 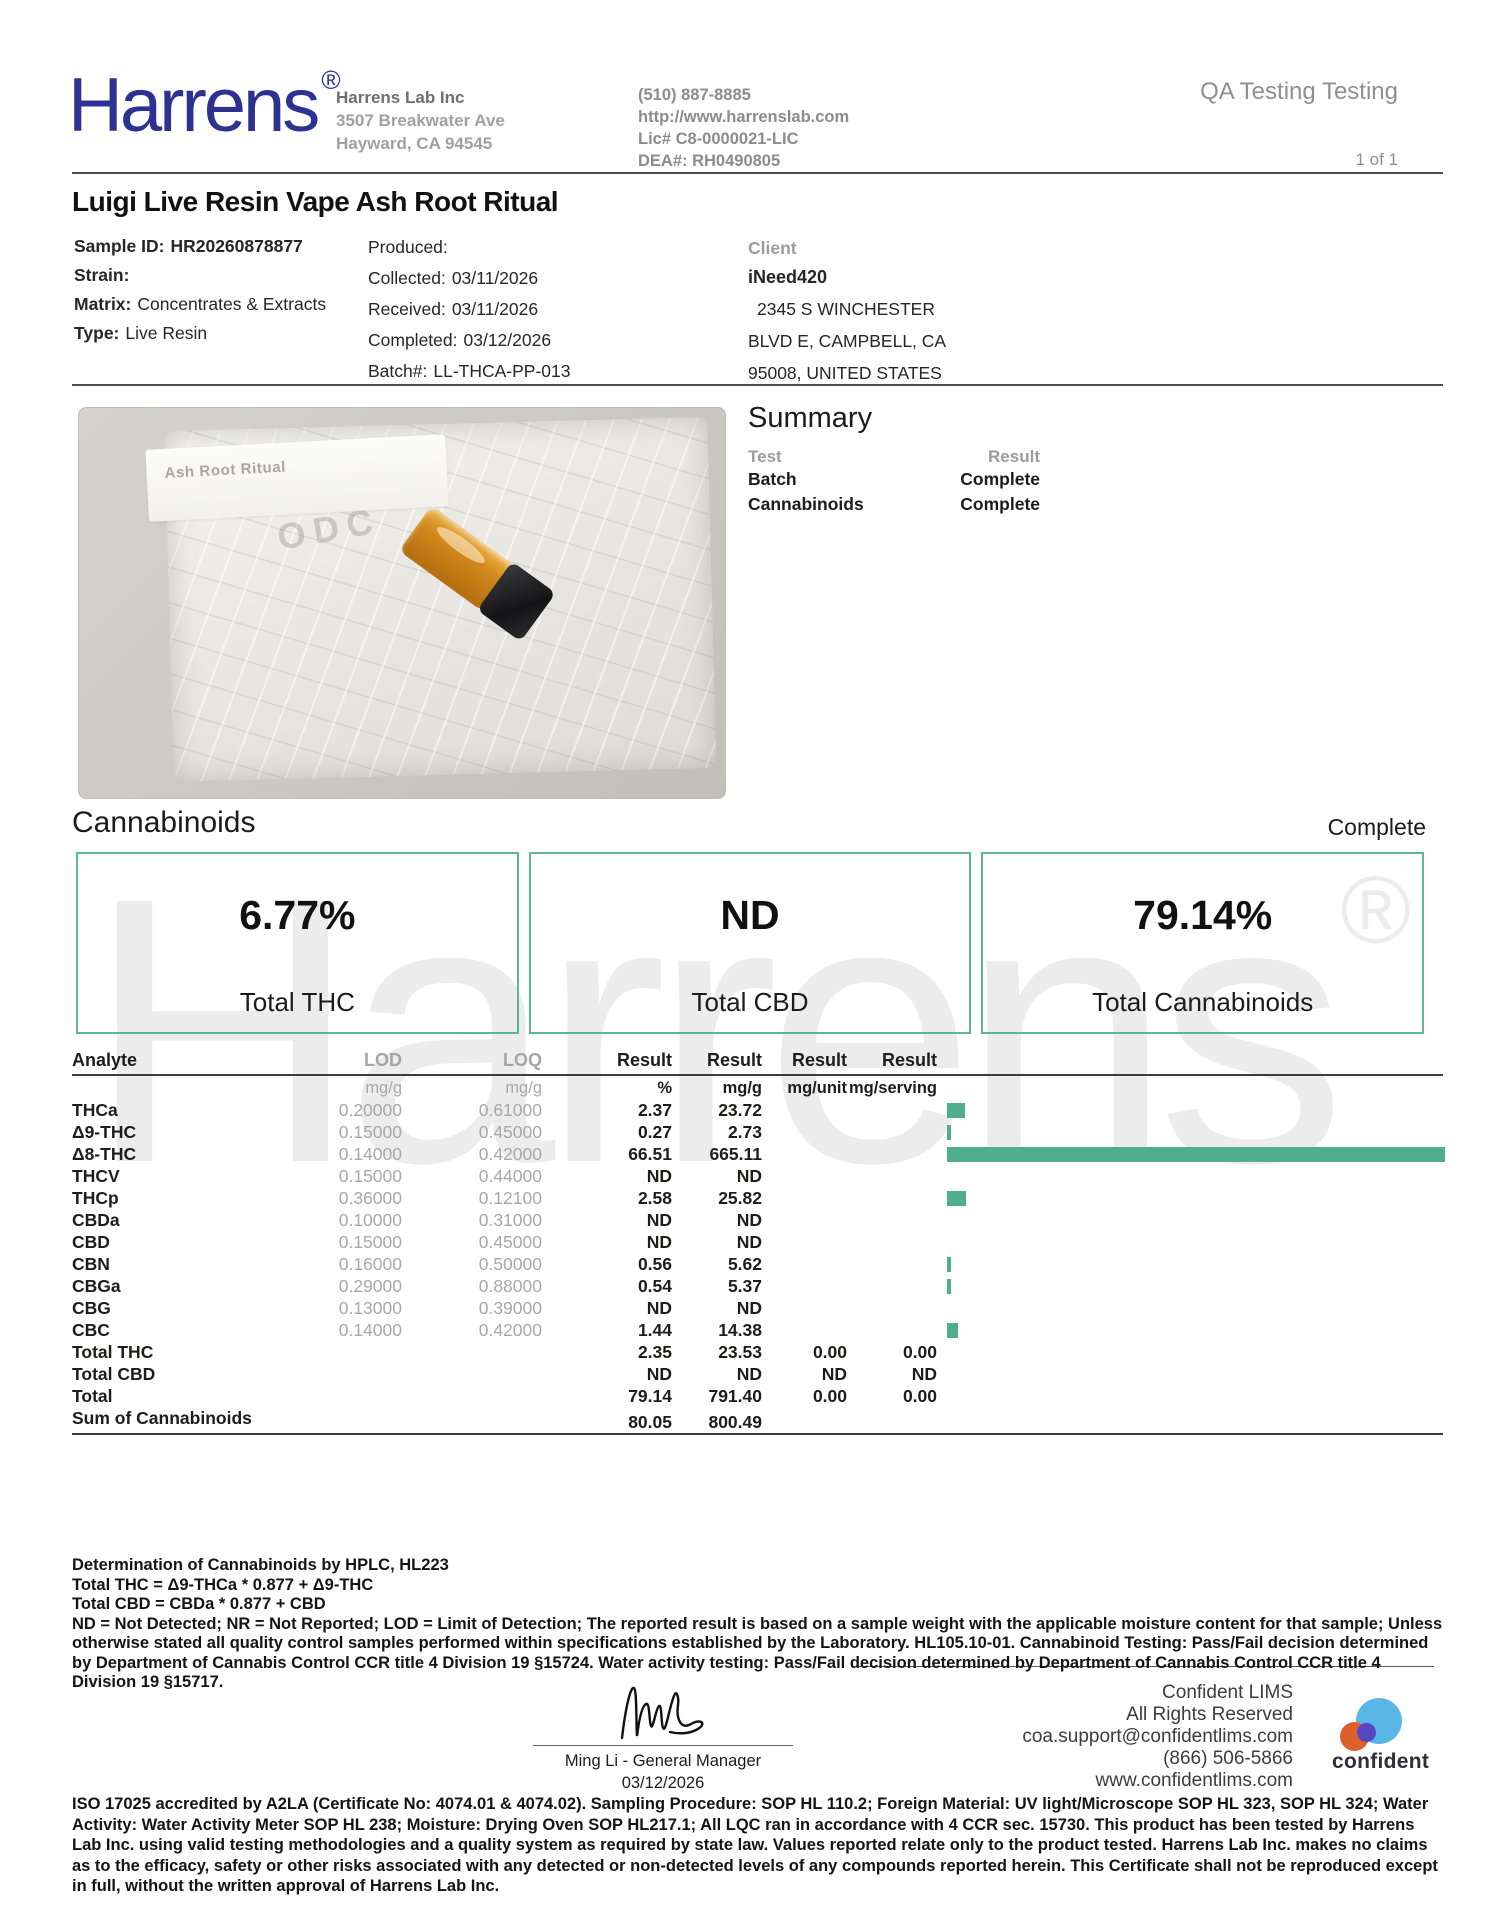 I want to click on loq-value: 0.61000, so click(x=510, y=1110).